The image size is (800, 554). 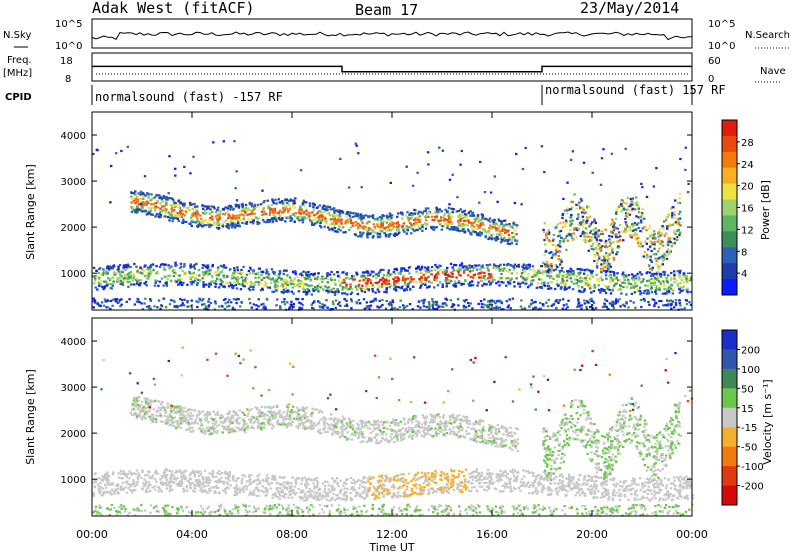 What do you see at coordinates (73, 434) in the screenshot?
I see `velocity-y-tick-label: 2000` at bounding box center [73, 434].